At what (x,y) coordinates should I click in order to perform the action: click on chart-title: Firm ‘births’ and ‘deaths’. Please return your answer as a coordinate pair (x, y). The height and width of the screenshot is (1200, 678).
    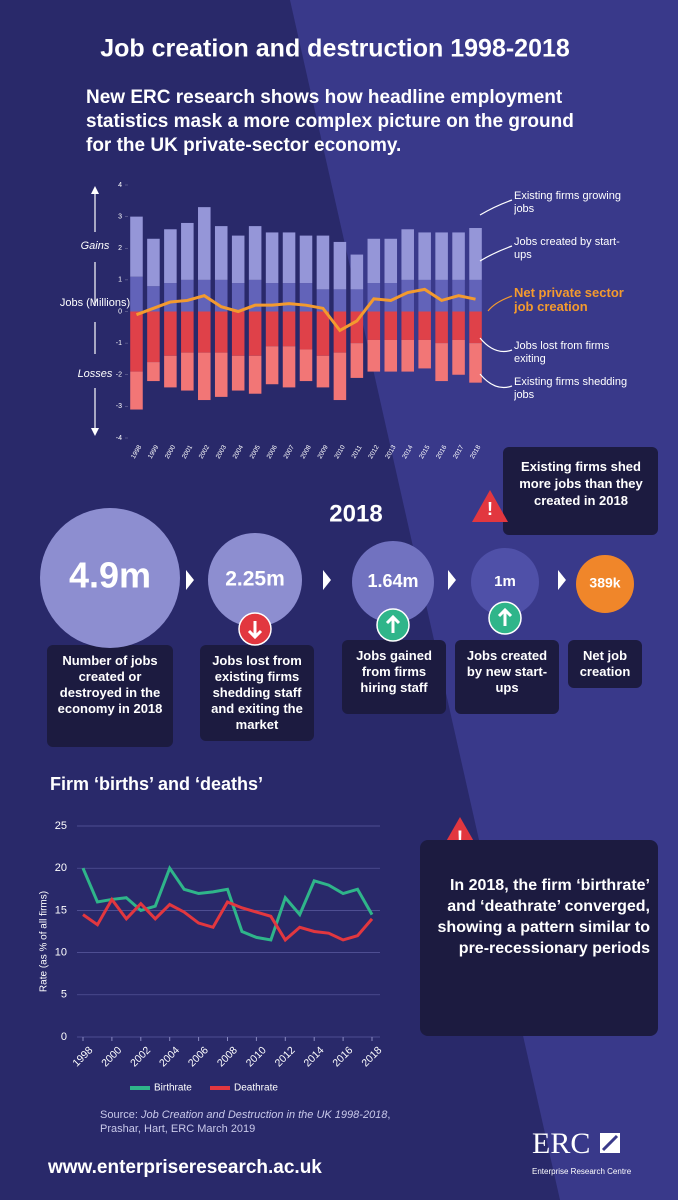
    Looking at the image, I should click on (156, 784).